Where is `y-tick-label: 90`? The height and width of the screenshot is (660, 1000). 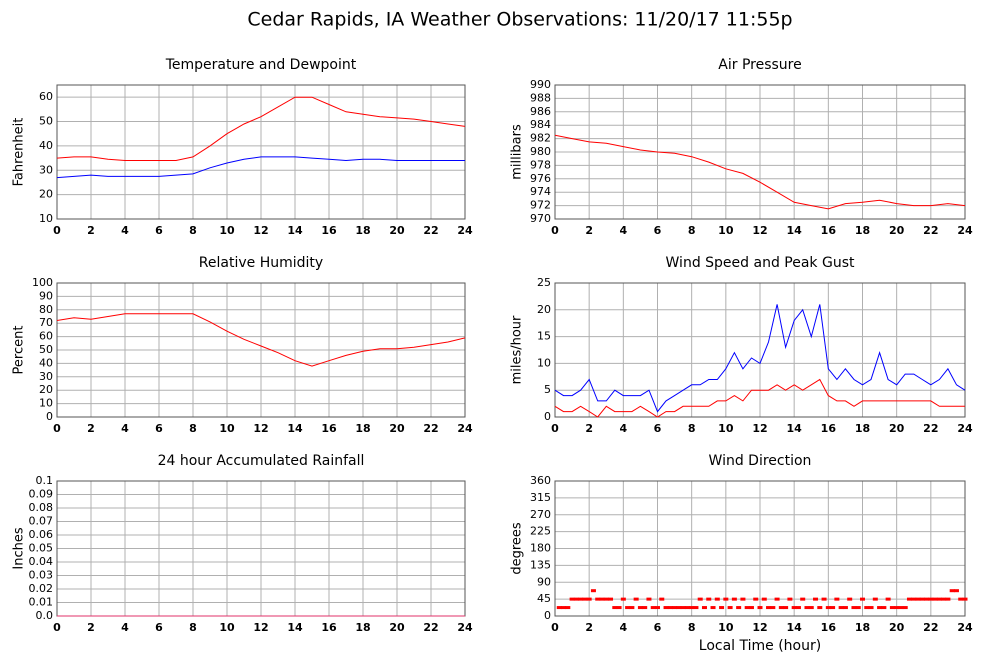
y-tick-label: 90 is located at coordinates (46, 295).